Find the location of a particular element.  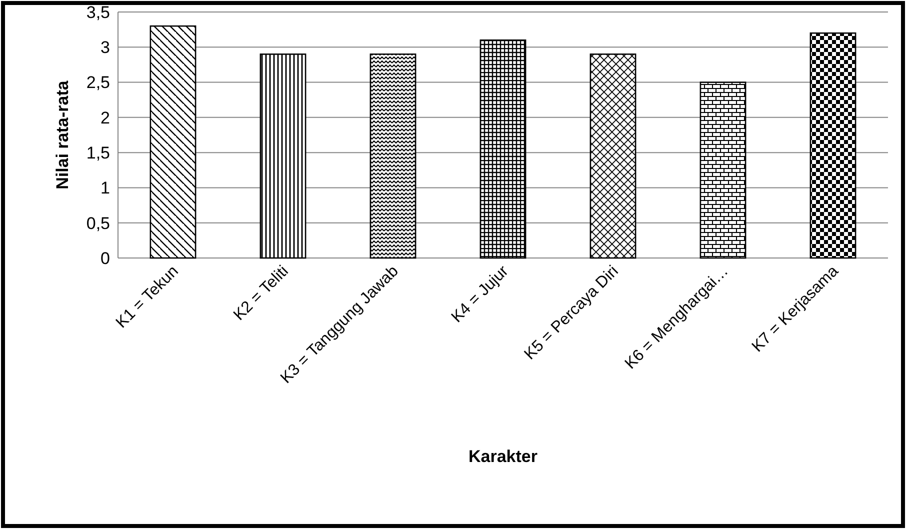

y-tick-label: 0 is located at coordinates (105, 258).